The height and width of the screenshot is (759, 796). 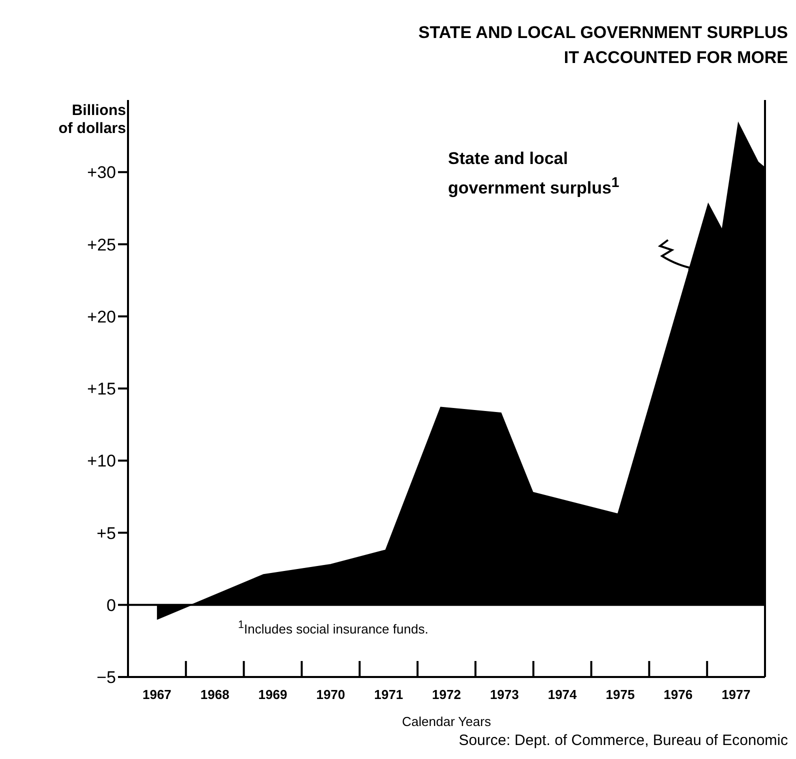 What do you see at coordinates (273, 694) in the screenshot?
I see `x-tick-label: 1969` at bounding box center [273, 694].